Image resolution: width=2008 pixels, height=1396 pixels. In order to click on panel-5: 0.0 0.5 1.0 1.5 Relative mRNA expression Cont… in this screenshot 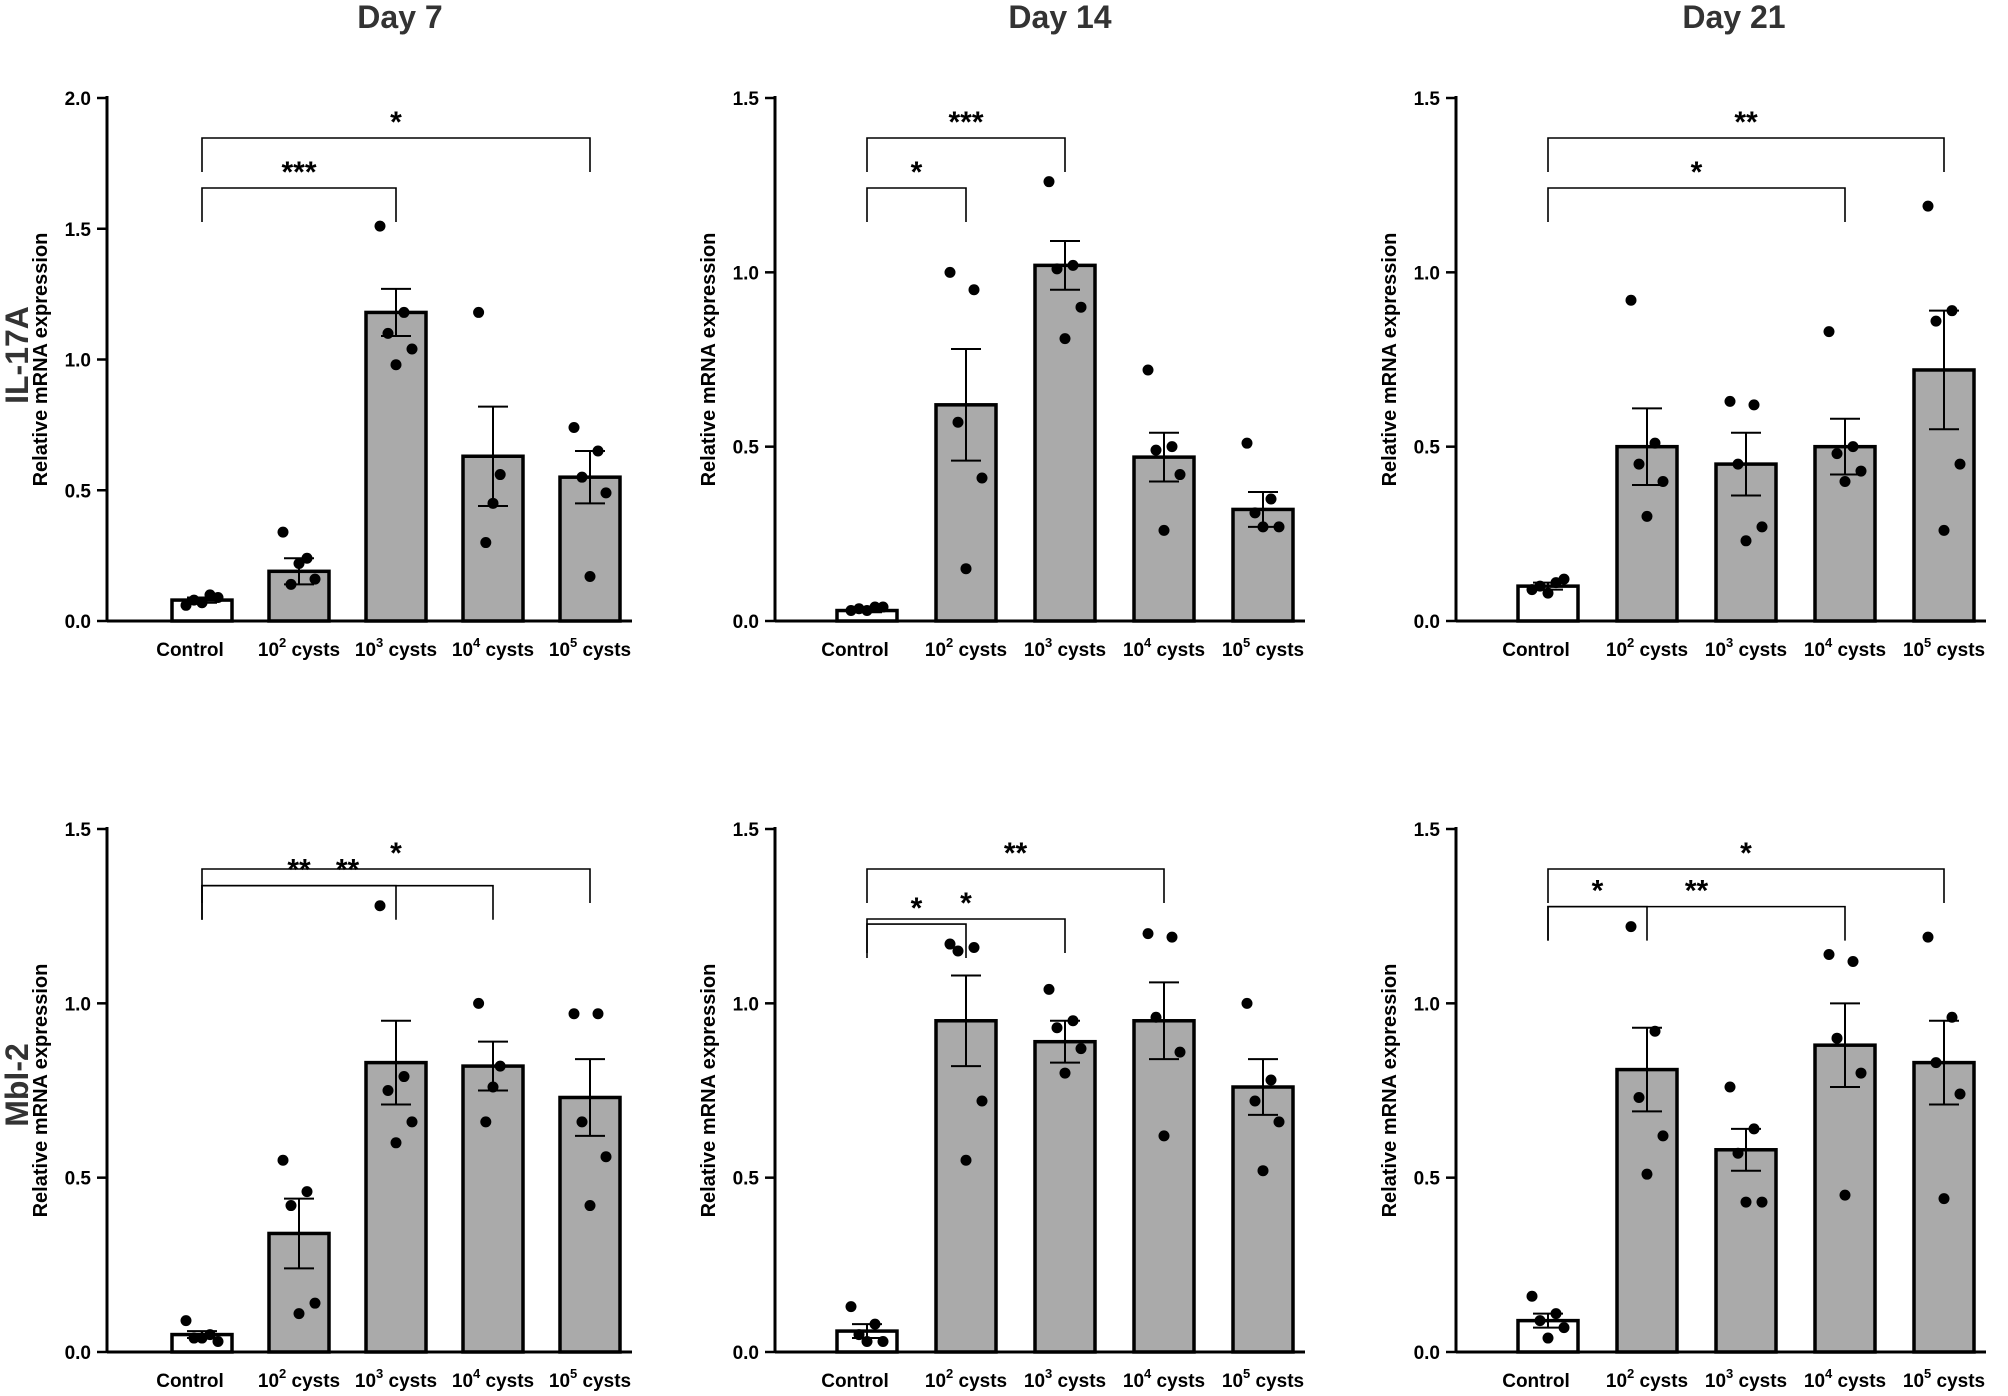, I will do `click(1682, 1106)`.